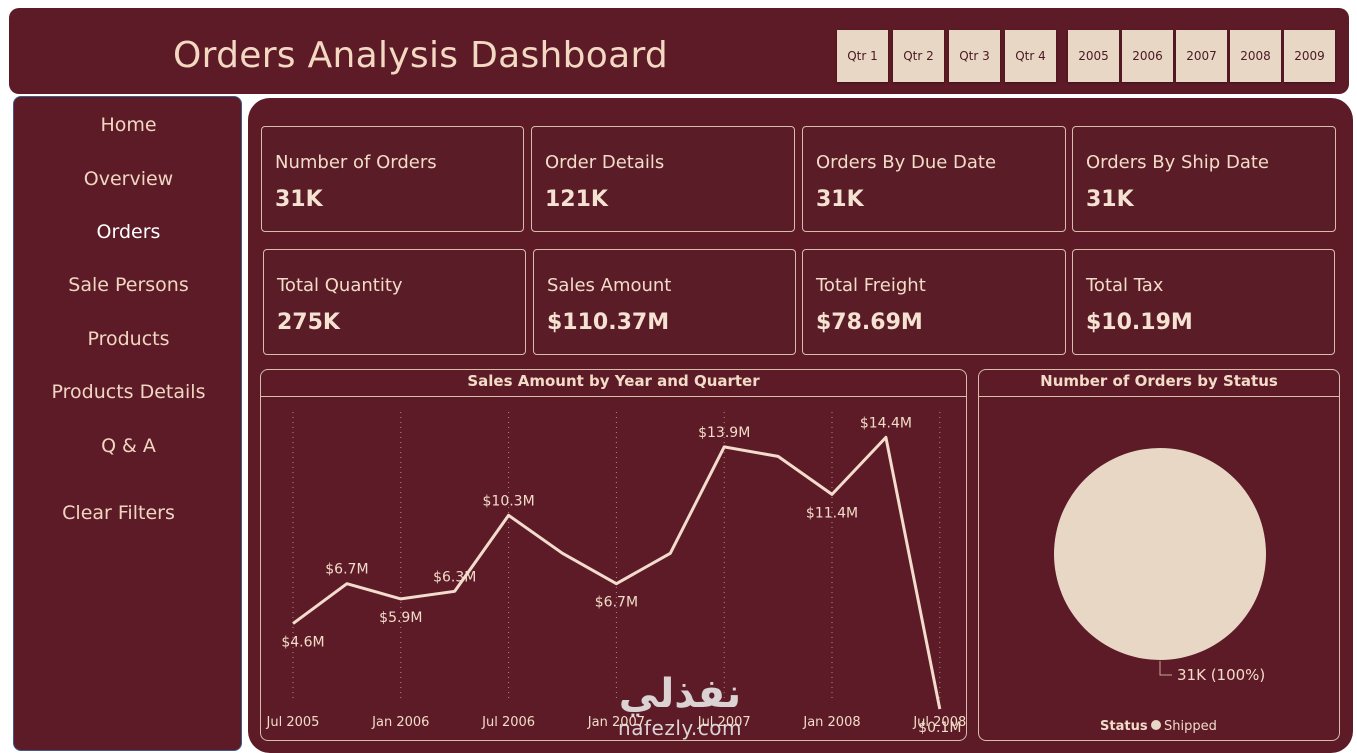  What do you see at coordinates (831, 722) in the screenshot?
I see `x-tick-label: Jan 2008` at bounding box center [831, 722].